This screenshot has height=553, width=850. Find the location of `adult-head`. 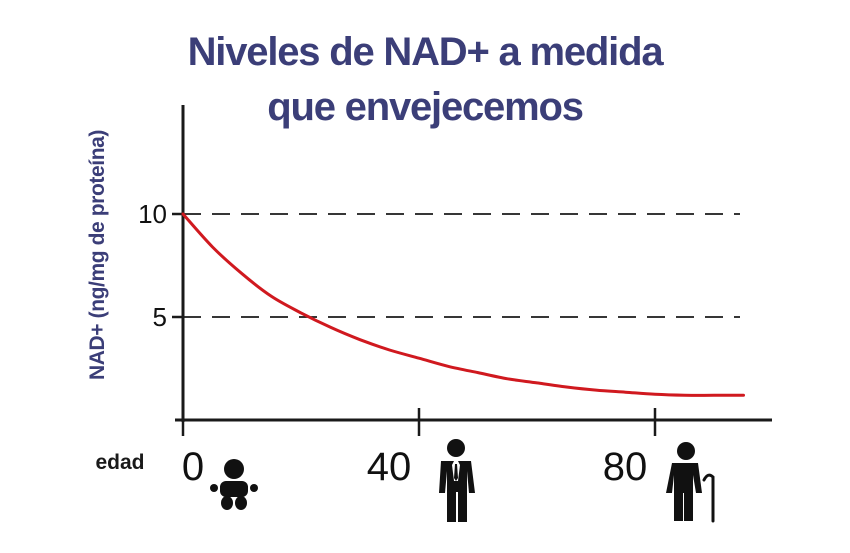

adult-head is located at coordinates (456, 448).